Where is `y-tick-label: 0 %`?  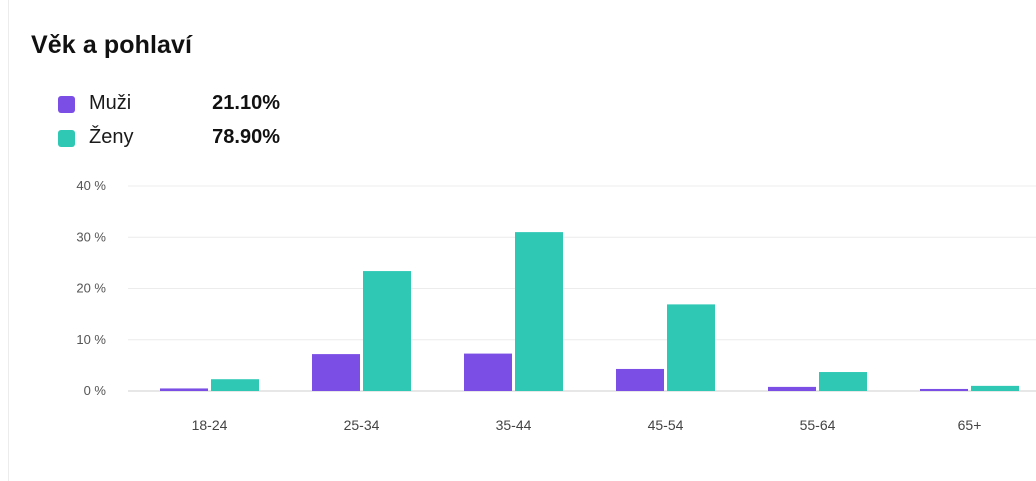
y-tick-label: 0 % is located at coordinates (95, 390).